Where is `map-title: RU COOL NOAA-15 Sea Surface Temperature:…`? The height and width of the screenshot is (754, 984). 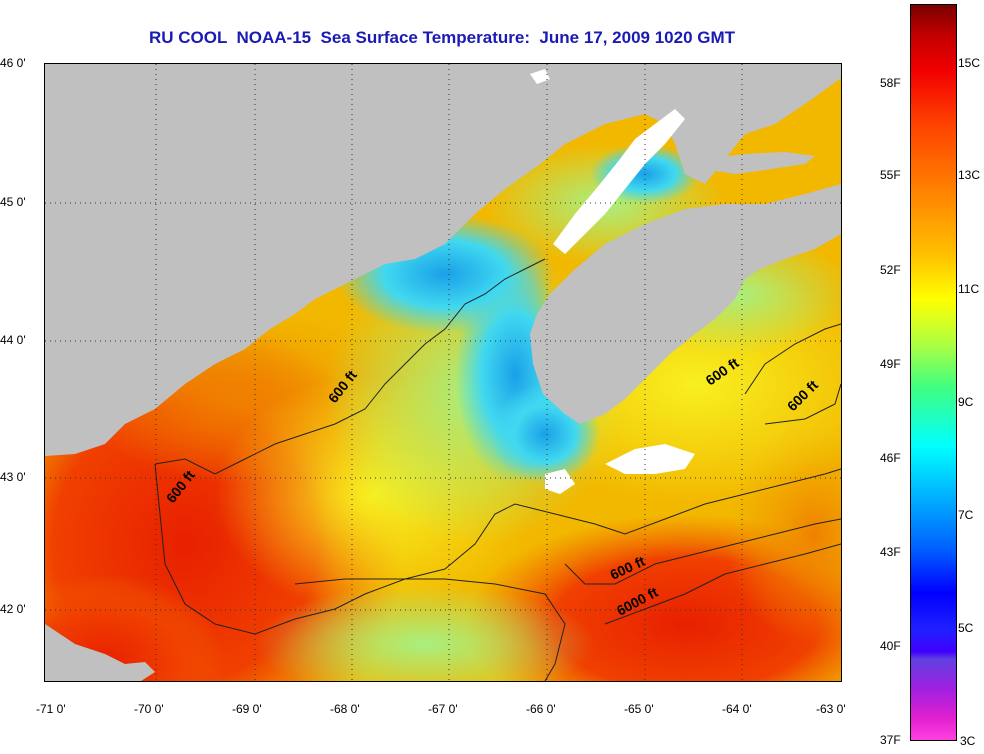
map-title: RU COOL NOAA-15 Sea Surface Temperature:… is located at coordinates (442, 37).